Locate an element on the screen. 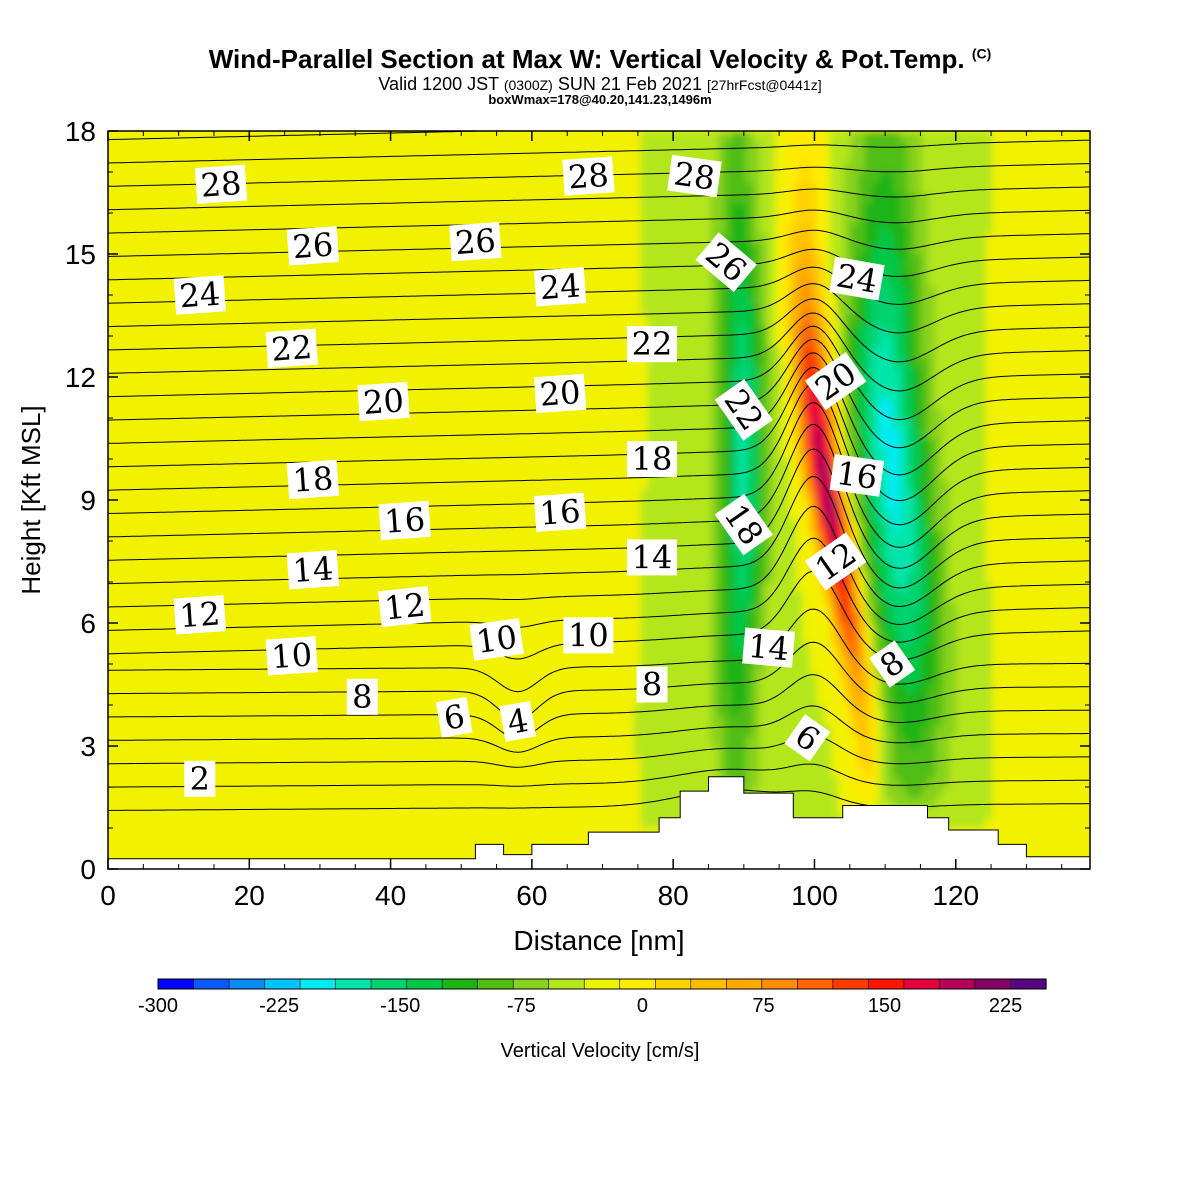  contour-label-text: 24 is located at coordinates (857, 278).